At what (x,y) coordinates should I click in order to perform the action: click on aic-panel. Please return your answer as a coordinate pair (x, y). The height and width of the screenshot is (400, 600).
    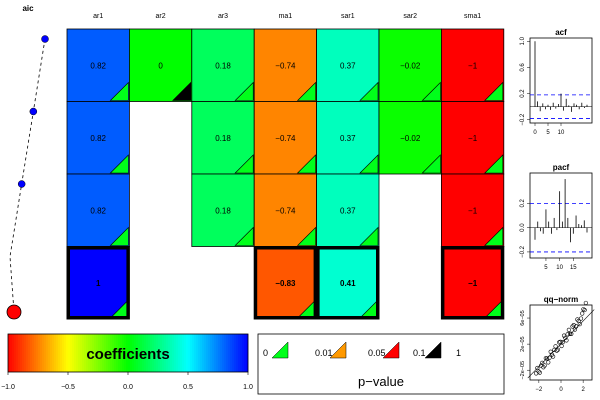
    Looking at the image, I should click on (27, 177).